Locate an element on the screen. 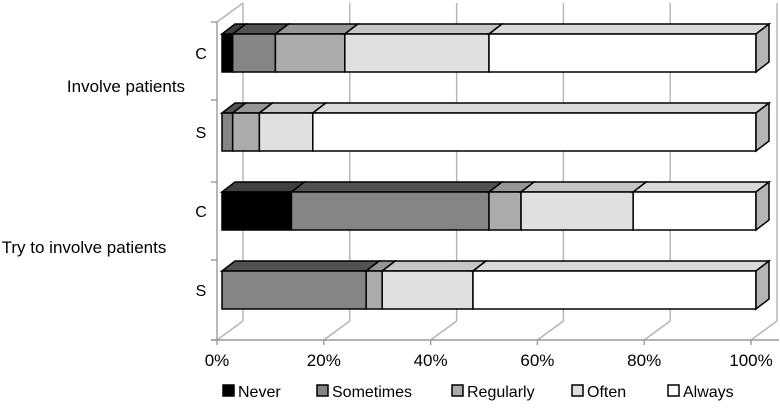  legend-label: Often is located at coordinates (606, 392).